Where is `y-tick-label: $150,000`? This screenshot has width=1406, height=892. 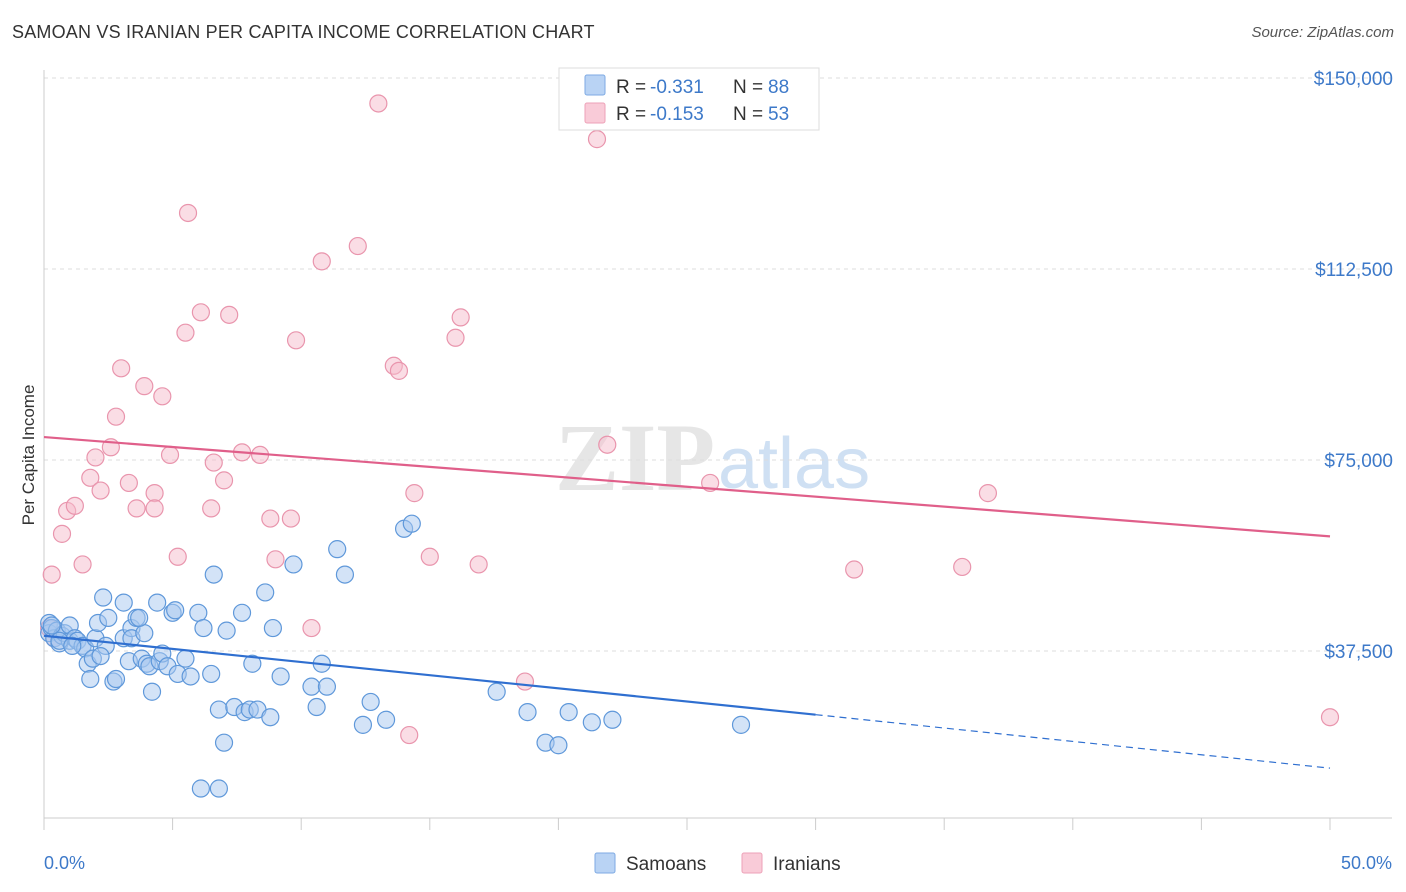
y-tick-label: $150,000 is located at coordinates (1353, 79).